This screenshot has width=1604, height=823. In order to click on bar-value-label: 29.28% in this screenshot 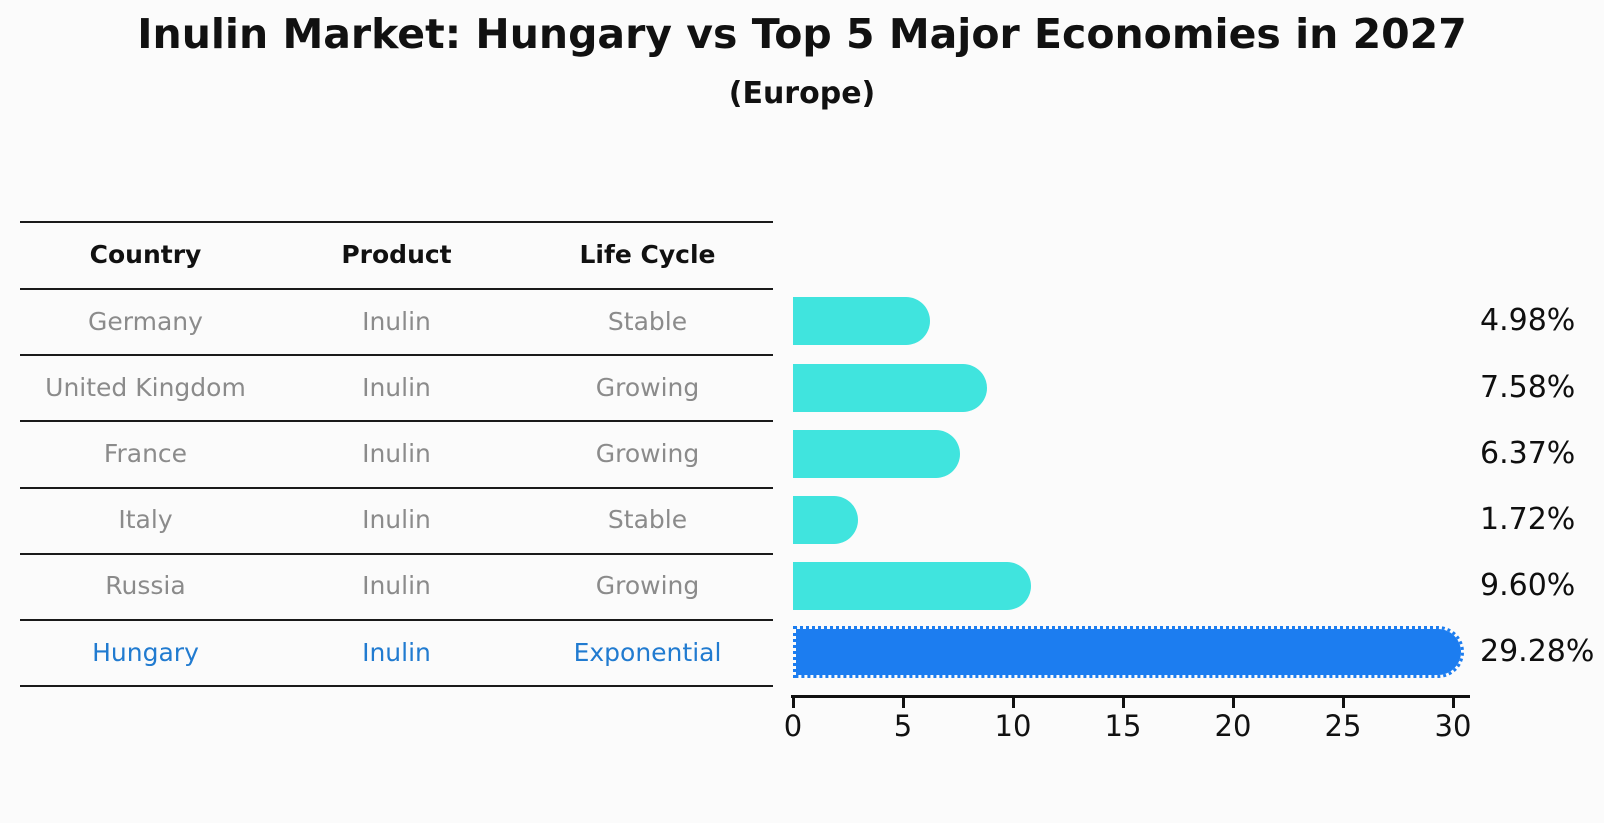, I will do `click(1537, 651)`.